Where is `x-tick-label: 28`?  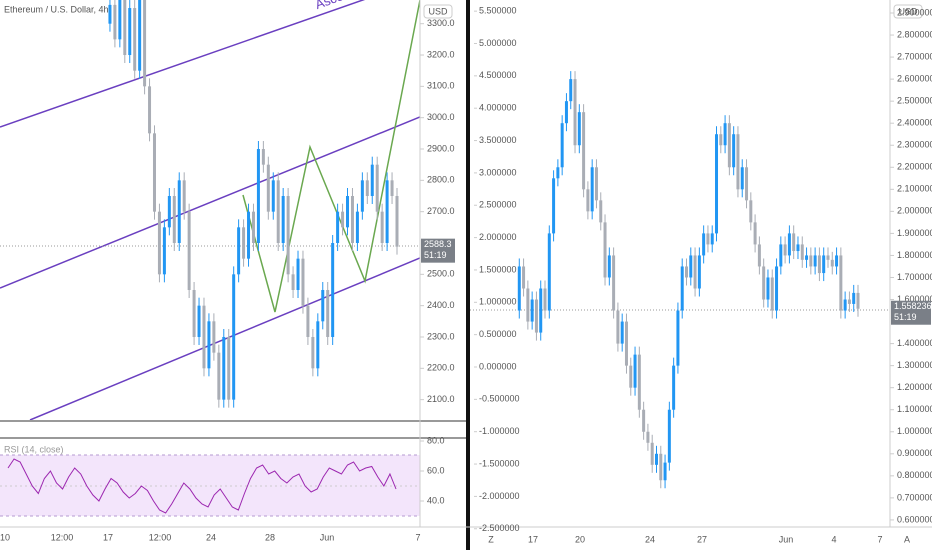
x-tick-label: 28 is located at coordinates (270, 537).